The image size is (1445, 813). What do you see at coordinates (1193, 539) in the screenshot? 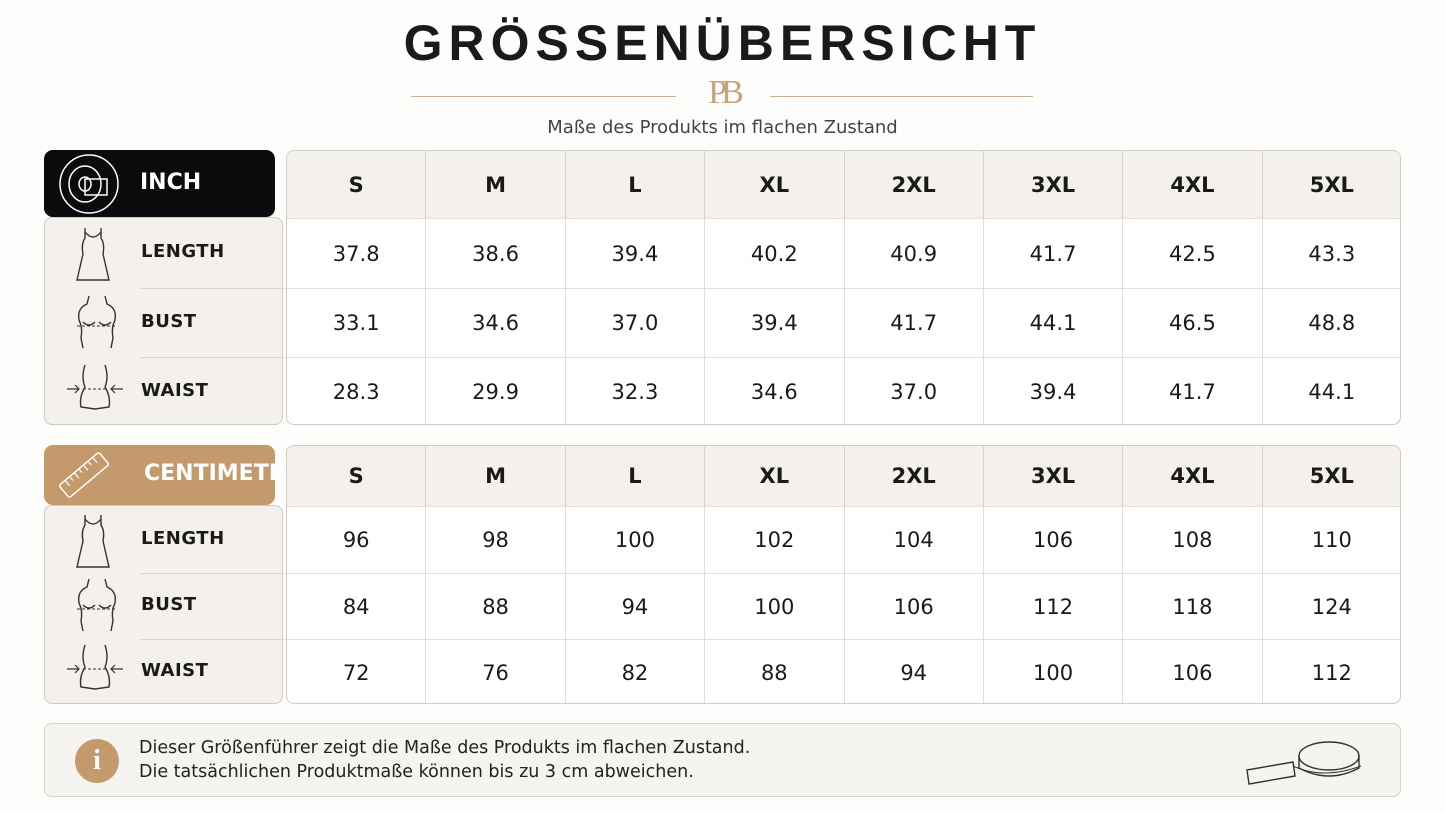
I see `cell-value: 108` at bounding box center [1193, 539].